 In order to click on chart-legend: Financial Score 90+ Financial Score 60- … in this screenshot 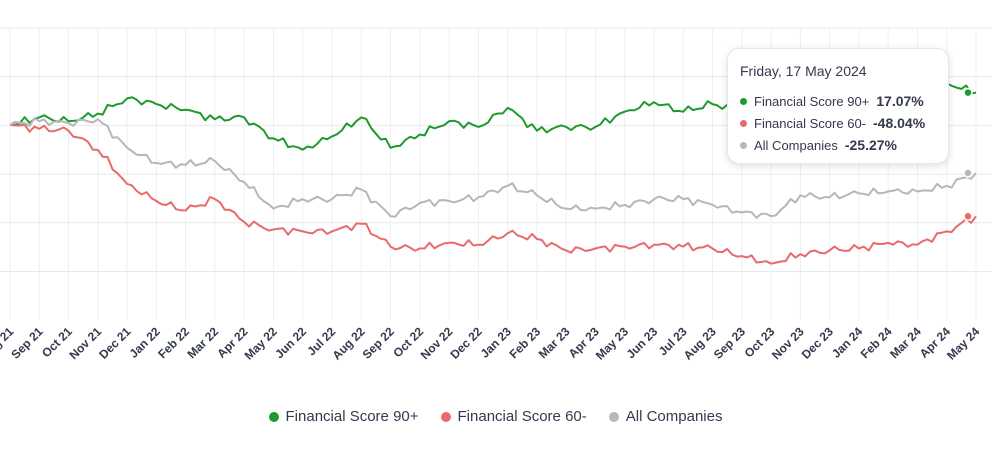, I will do `click(495, 416)`.